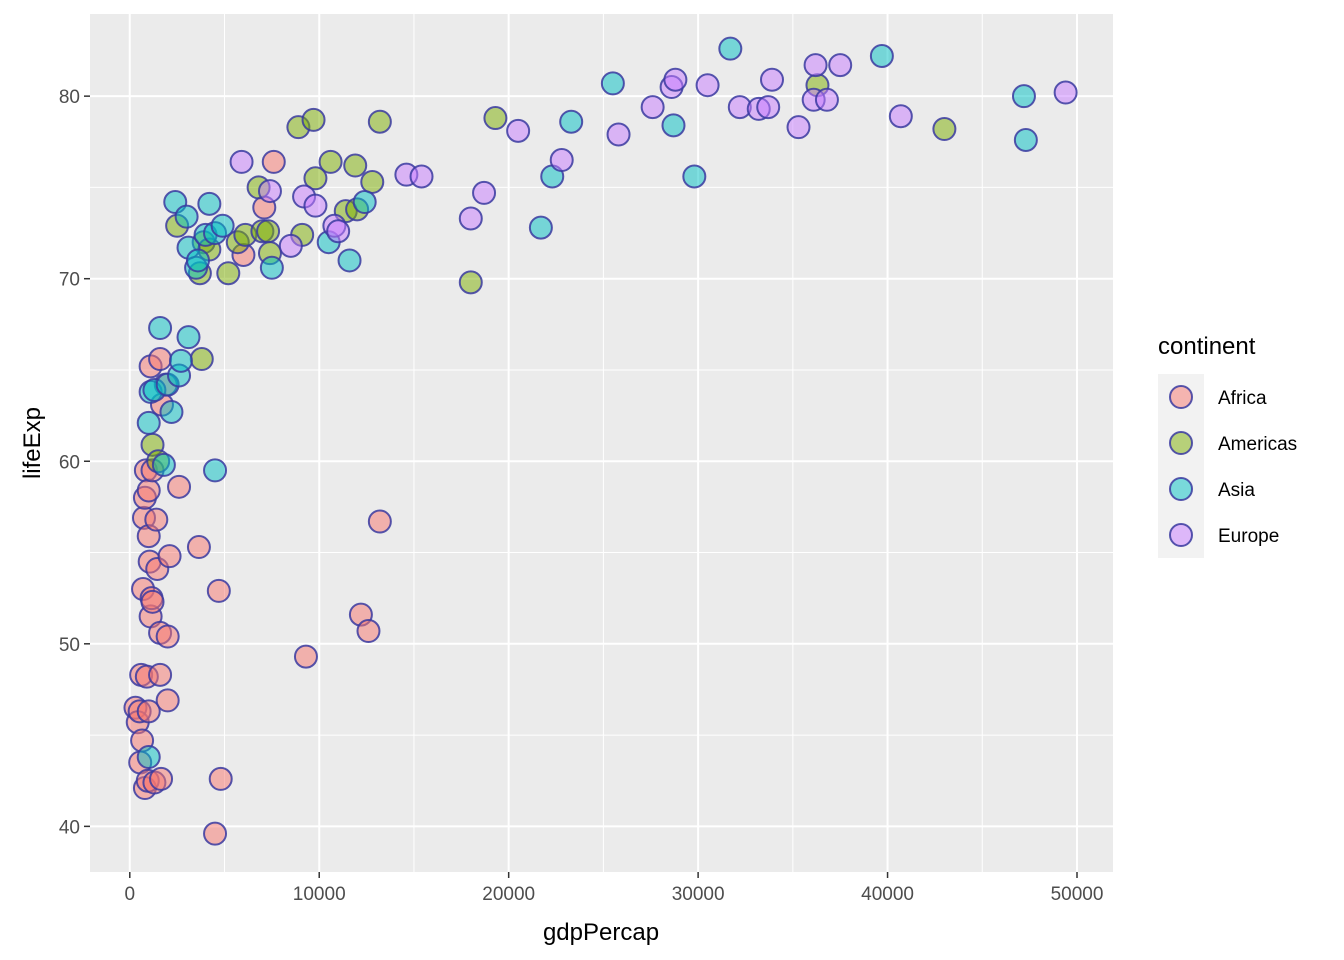 This screenshot has height=960, width=1344. I want to click on y-tick-label: 60, so click(69, 462).